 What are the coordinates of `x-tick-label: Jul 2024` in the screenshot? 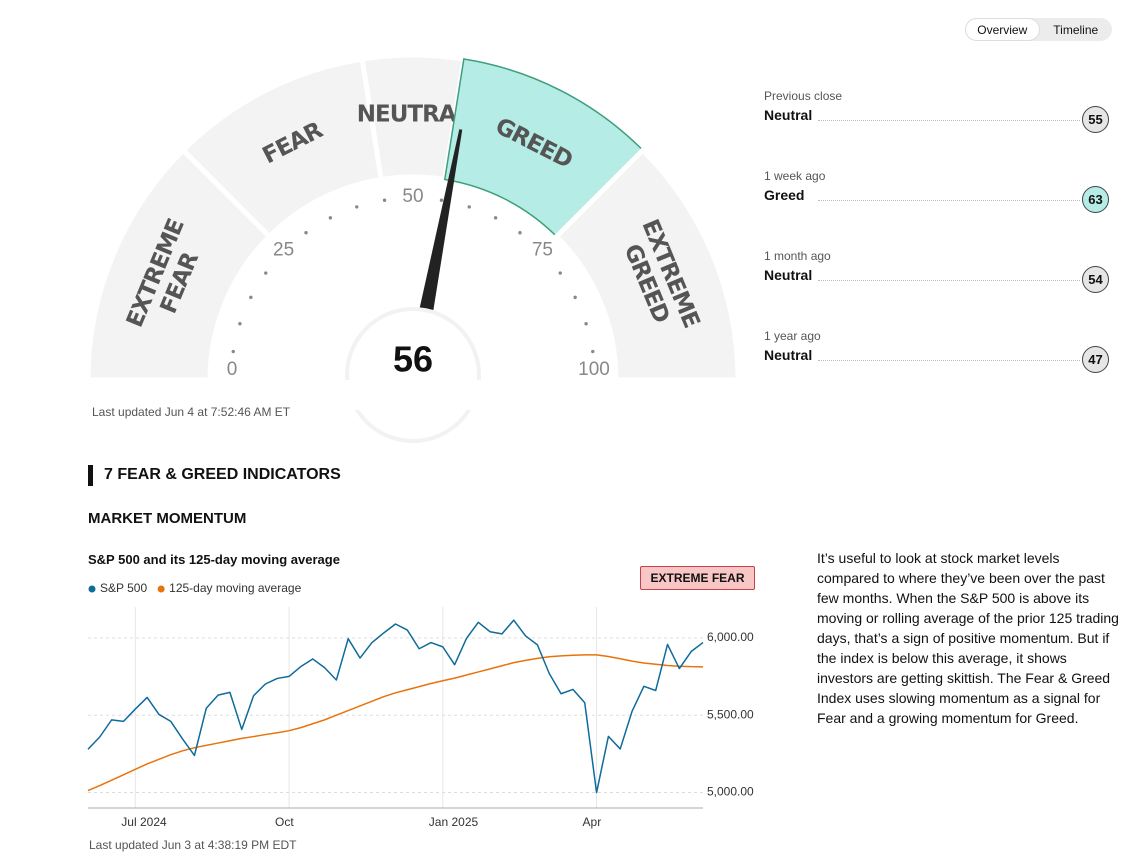 It's located at (144, 822).